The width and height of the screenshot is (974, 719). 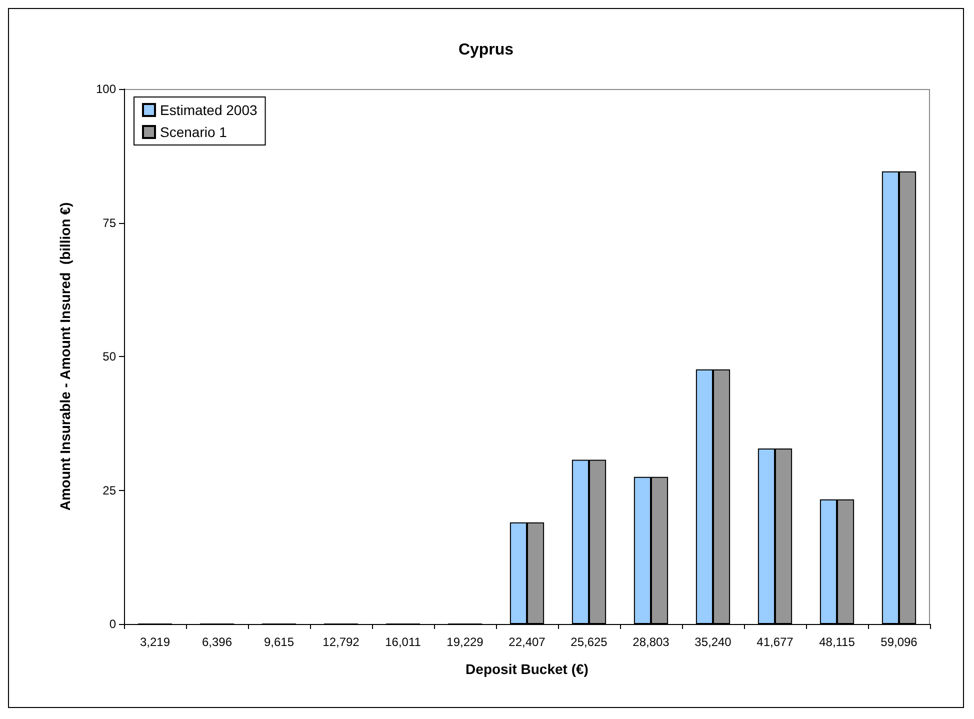 What do you see at coordinates (65, 356) in the screenshot?
I see `y-axis-title: Amount Insurable - Amount Insured (billion €)` at bounding box center [65, 356].